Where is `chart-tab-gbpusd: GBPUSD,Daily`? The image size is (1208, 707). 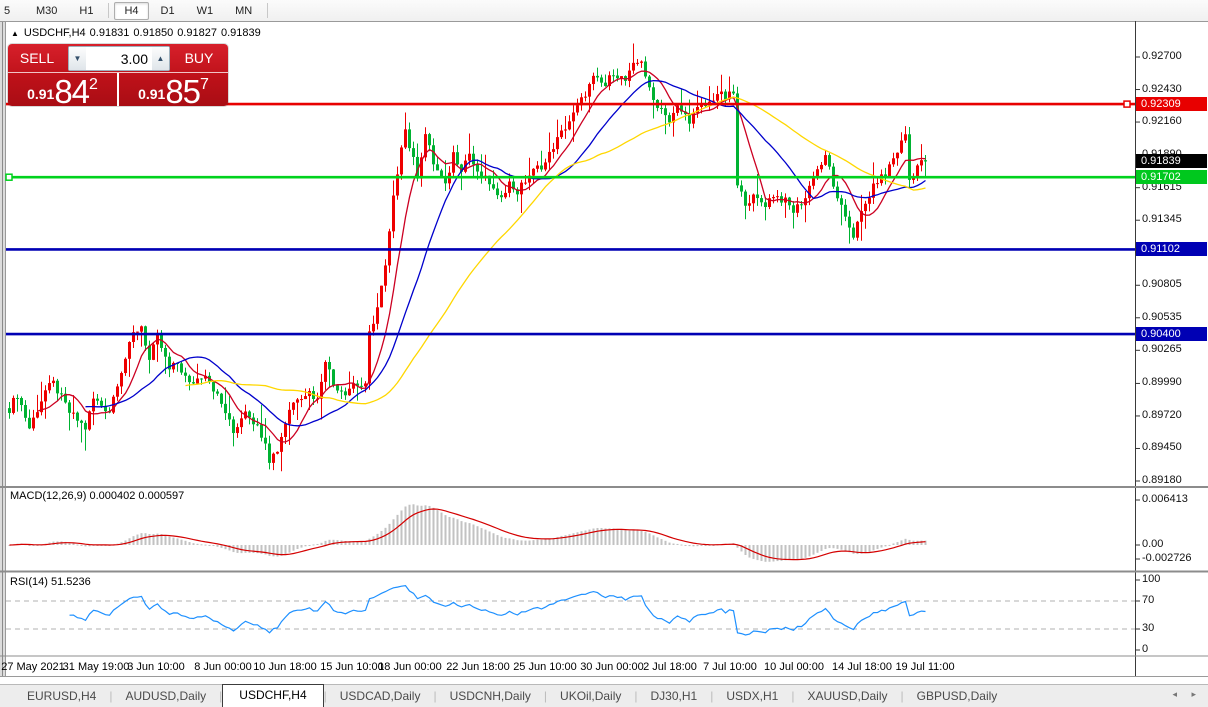 chart-tab-gbpusd: GBPUSD,Daily is located at coordinates (957, 696).